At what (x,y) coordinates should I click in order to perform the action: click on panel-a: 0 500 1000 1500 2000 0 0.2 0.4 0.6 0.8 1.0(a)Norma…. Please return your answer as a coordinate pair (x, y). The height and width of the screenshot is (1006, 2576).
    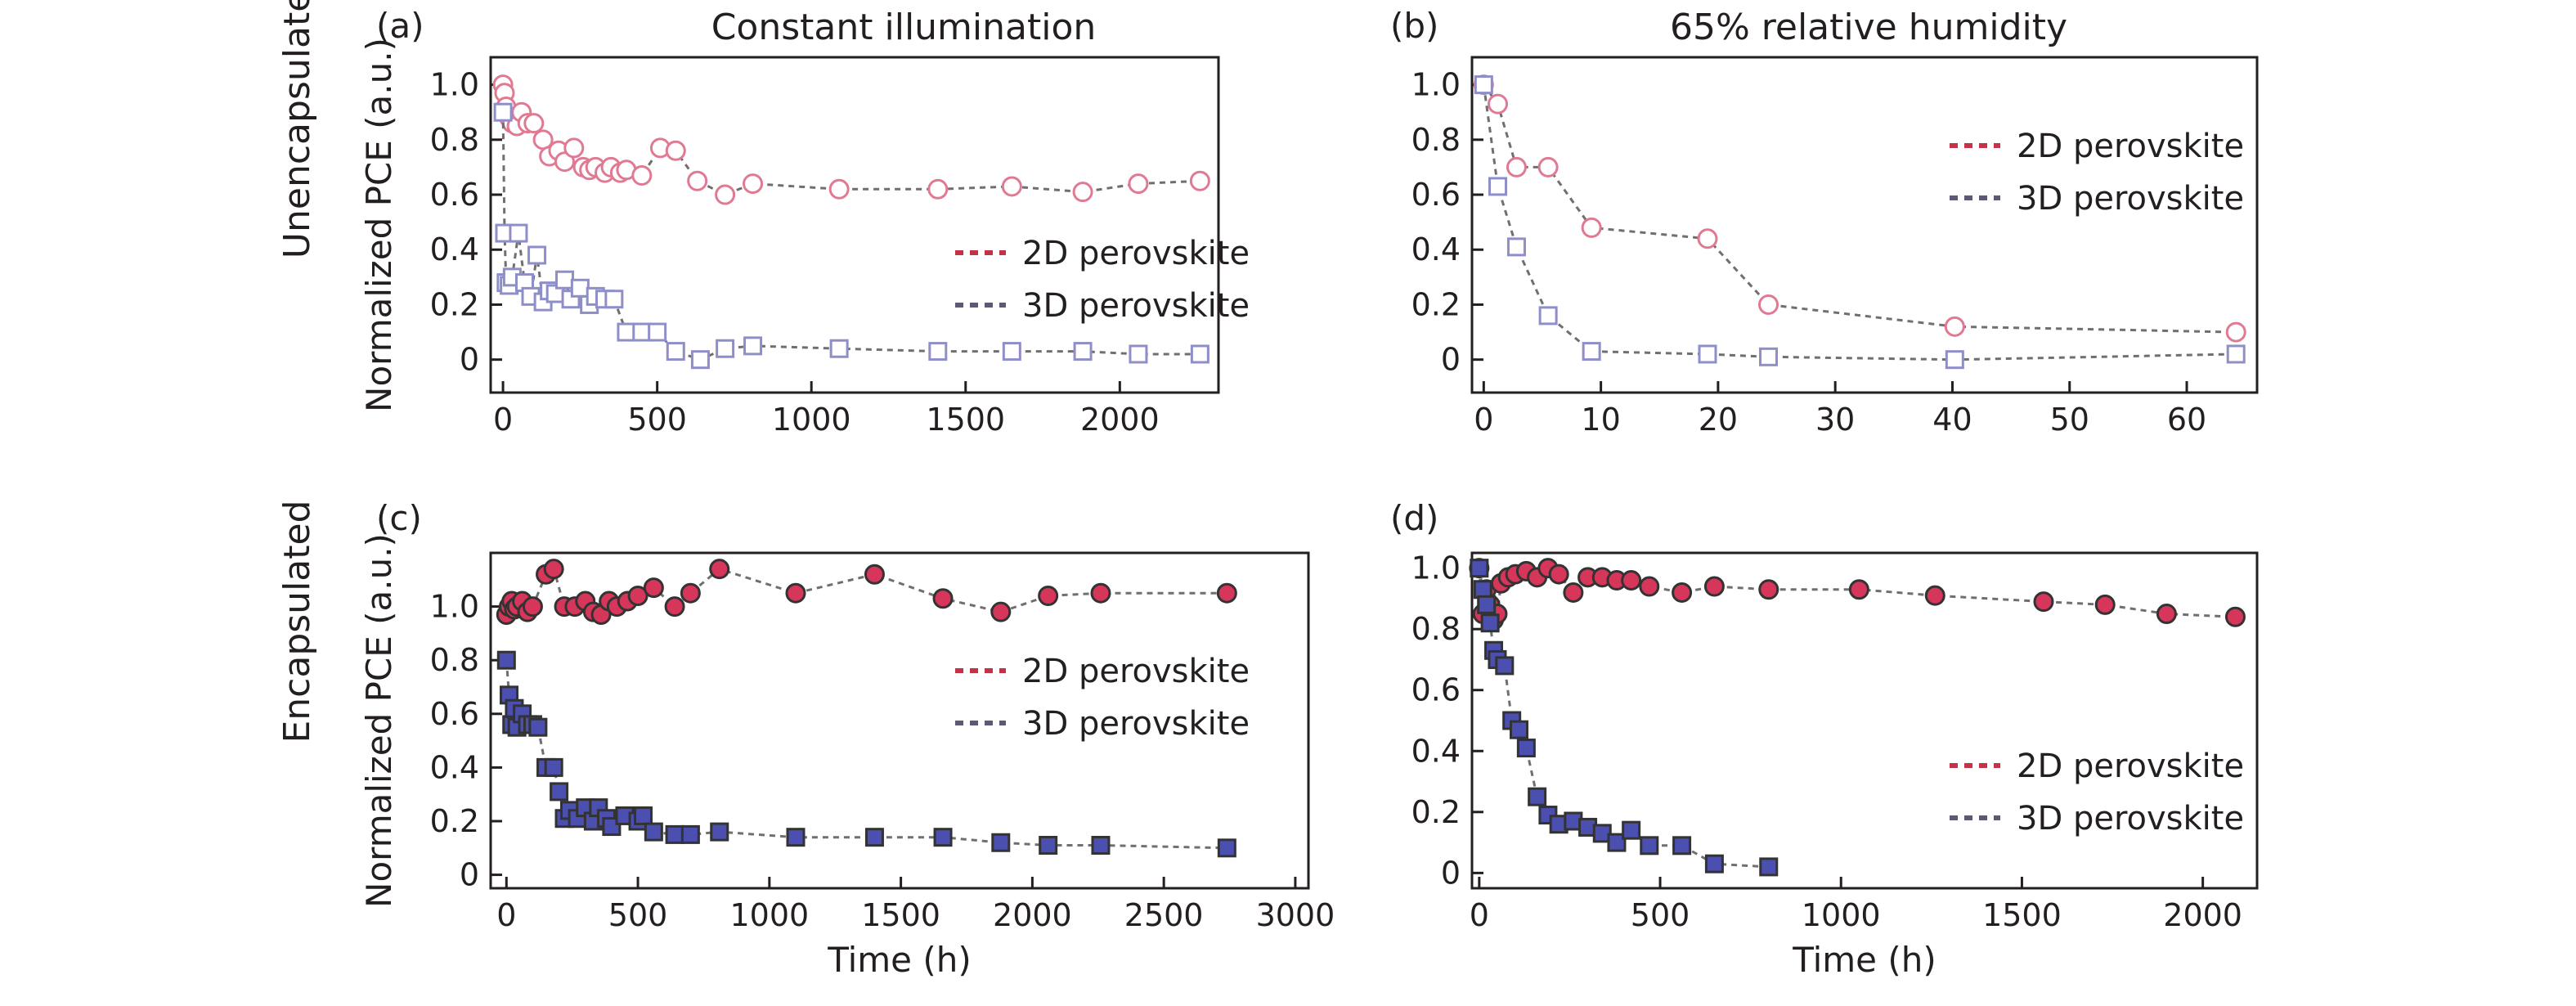
    Looking at the image, I should click on (804, 222).